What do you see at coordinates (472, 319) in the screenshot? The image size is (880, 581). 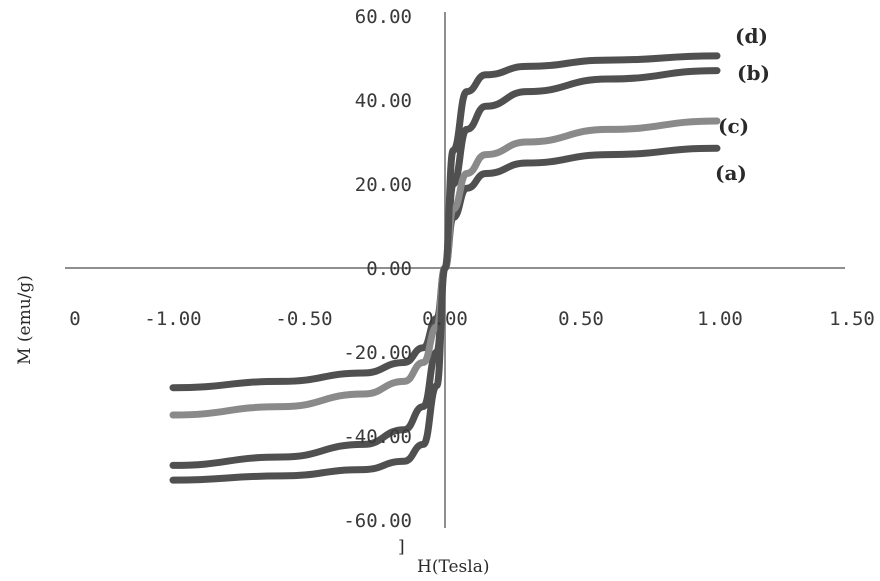 I see `x-tick-labels: 0 -1.00 -0.50 0.00 0.50 1.00 1.50` at bounding box center [472, 319].